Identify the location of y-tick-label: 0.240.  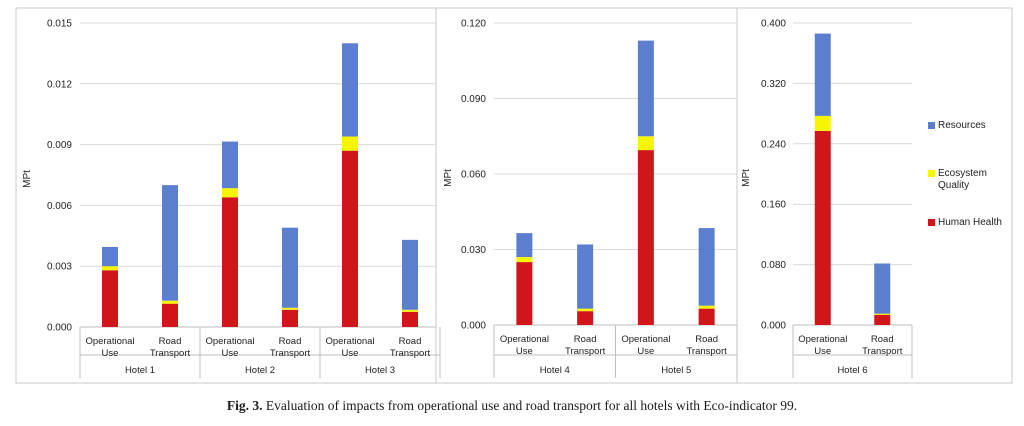
(773, 144).